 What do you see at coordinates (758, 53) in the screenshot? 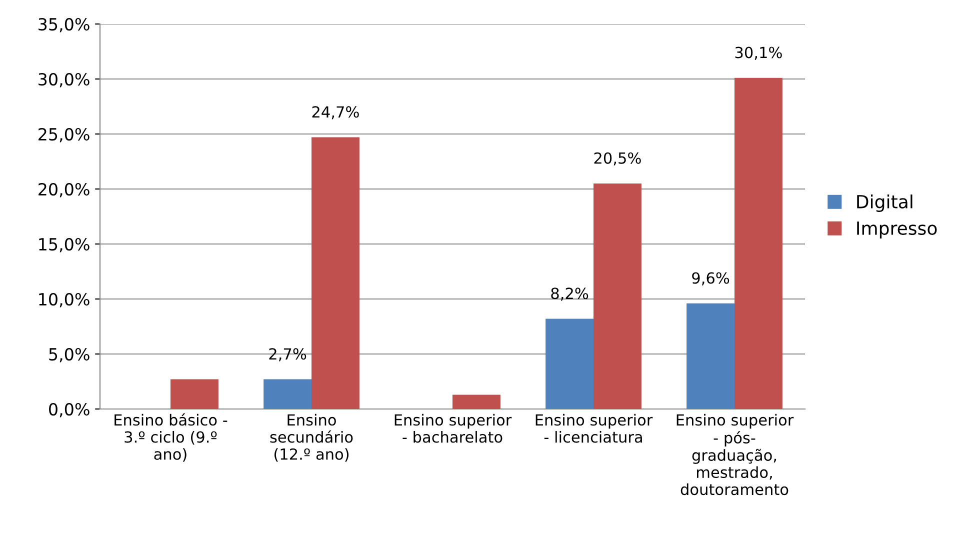
I see `data-label: 30,1%` at bounding box center [758, 53].